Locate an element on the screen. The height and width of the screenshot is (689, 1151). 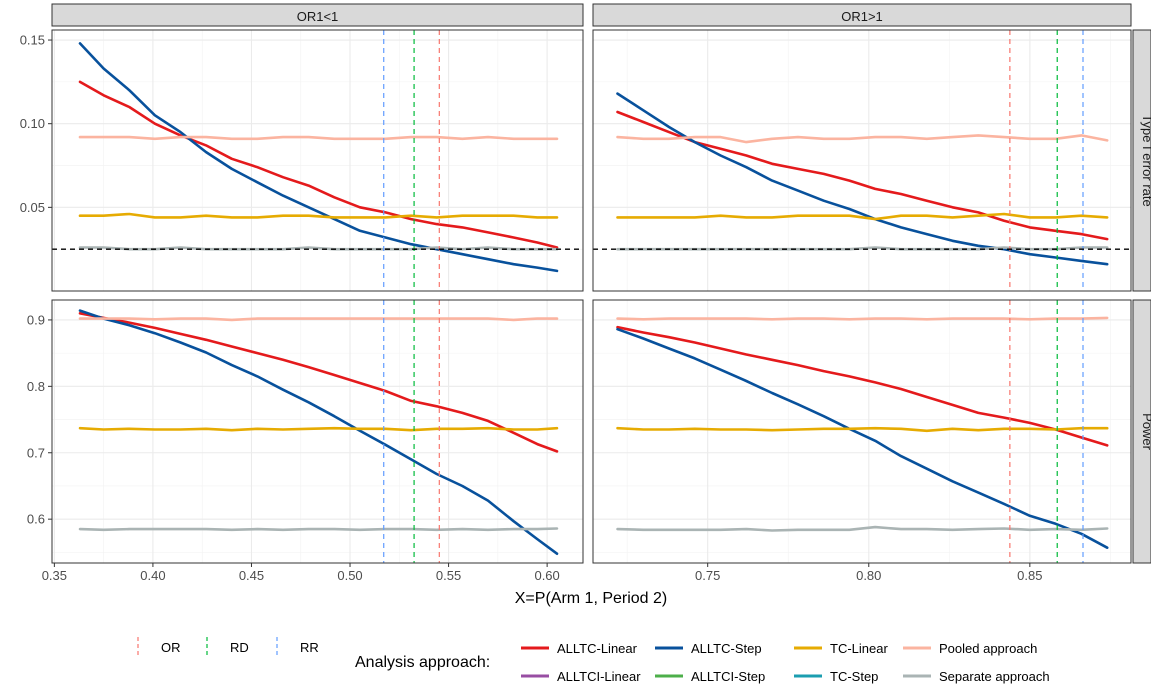
legend-label: ALLTCI-Linear is located at coordinates (599, 676).